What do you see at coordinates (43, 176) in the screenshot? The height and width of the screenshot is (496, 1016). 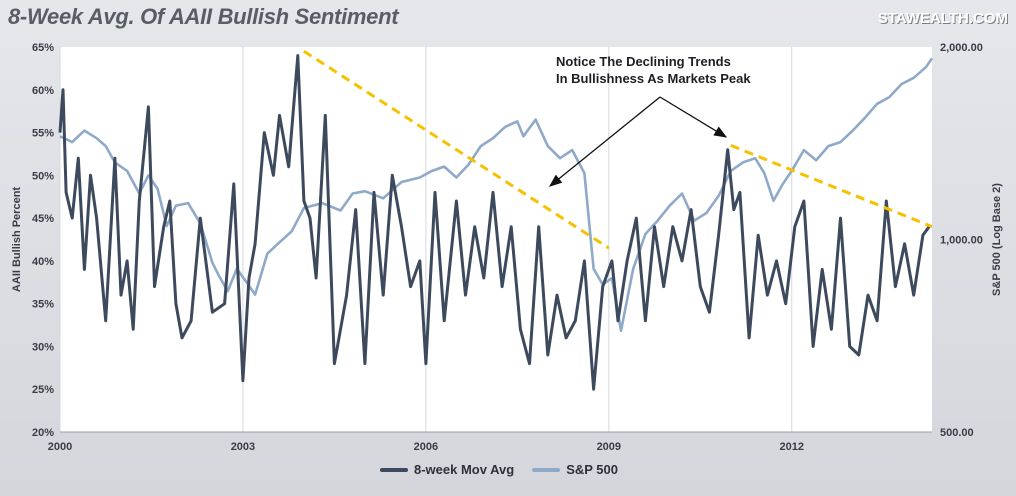 I see `y-tick-label: 50%` at bounding box center [43, 176].